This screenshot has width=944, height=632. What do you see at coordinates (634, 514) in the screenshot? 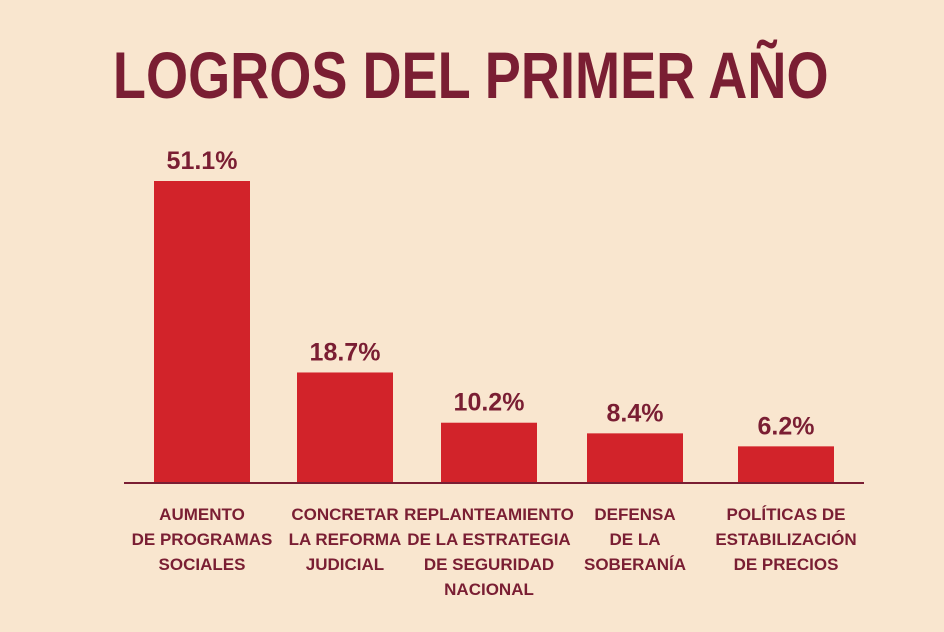
I see `category-label-line: DEFENSA` at bounding box center [634, 514].